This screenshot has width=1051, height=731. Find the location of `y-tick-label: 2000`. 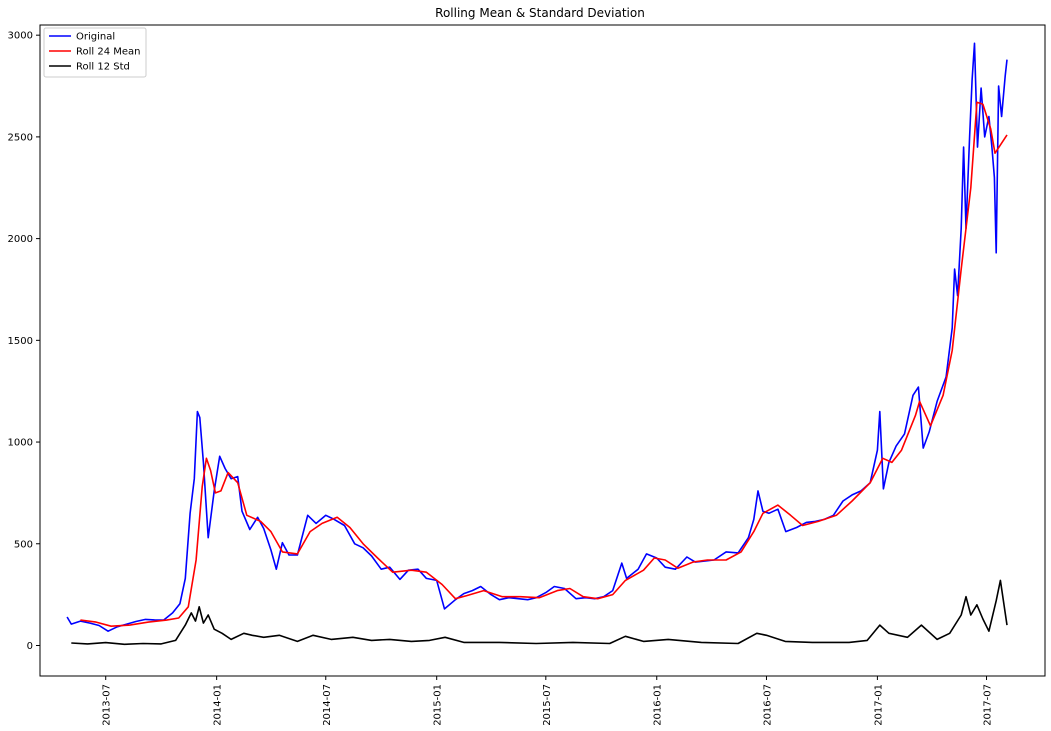

y-tick-label: 2000 is located at coordinates (20, 239).